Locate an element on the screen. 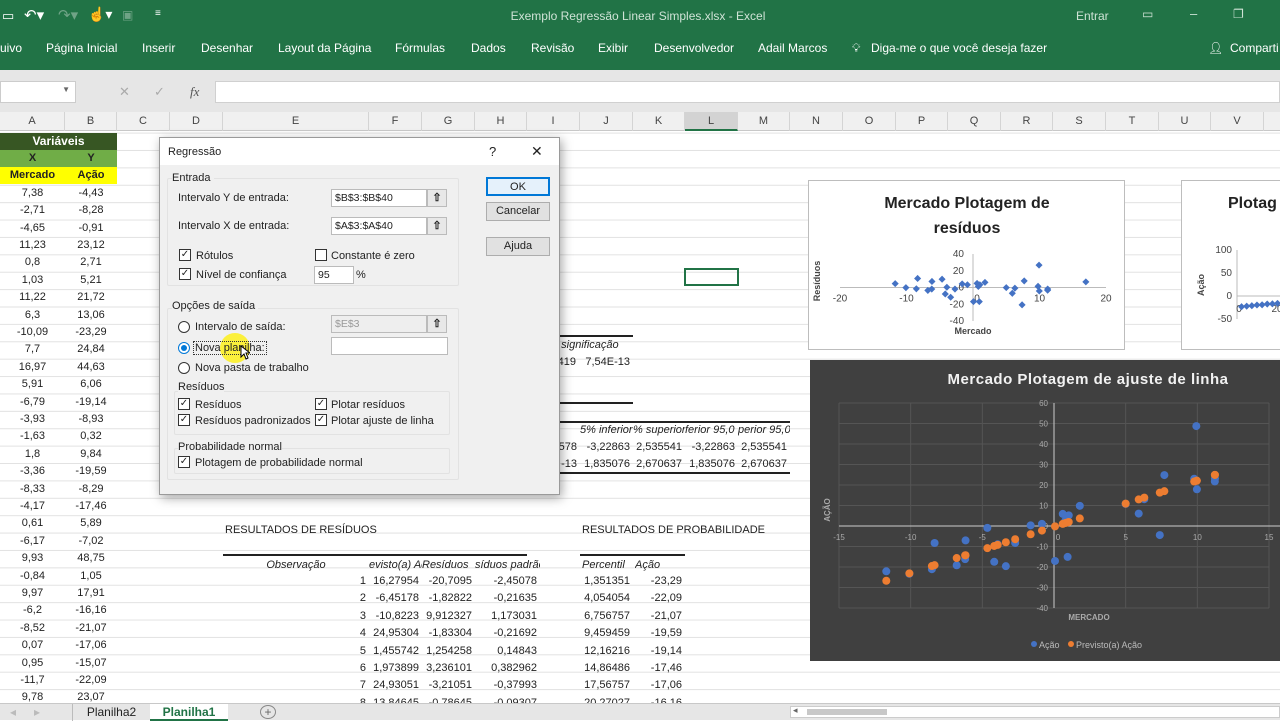  acao-value: -8,28 is located at coordinates (91, 210).